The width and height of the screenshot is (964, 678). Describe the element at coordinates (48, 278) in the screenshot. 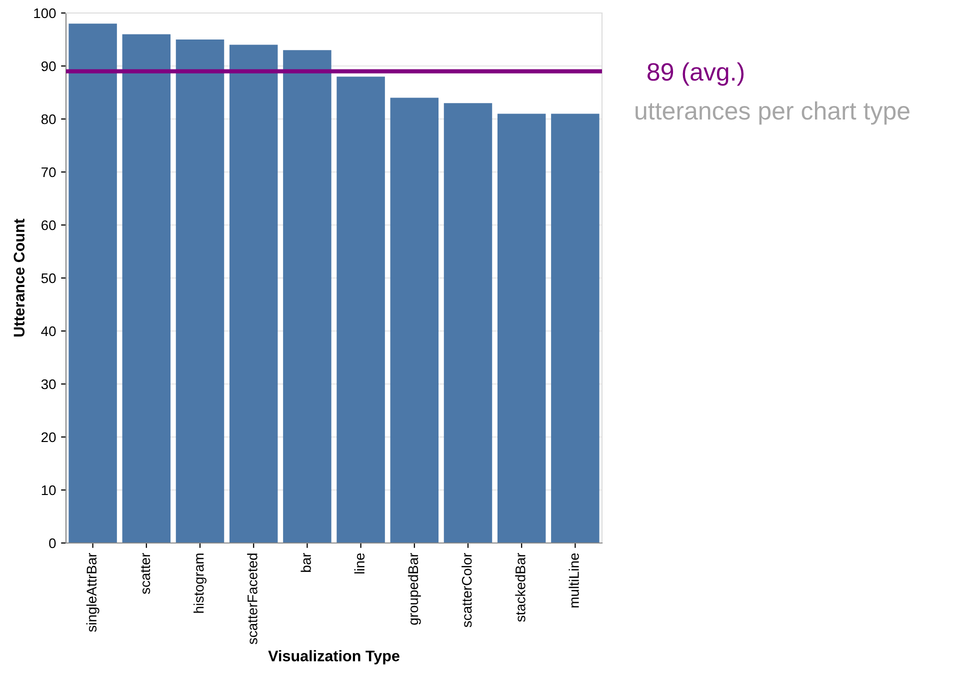

I see `y-tick-label: 50` at that location.